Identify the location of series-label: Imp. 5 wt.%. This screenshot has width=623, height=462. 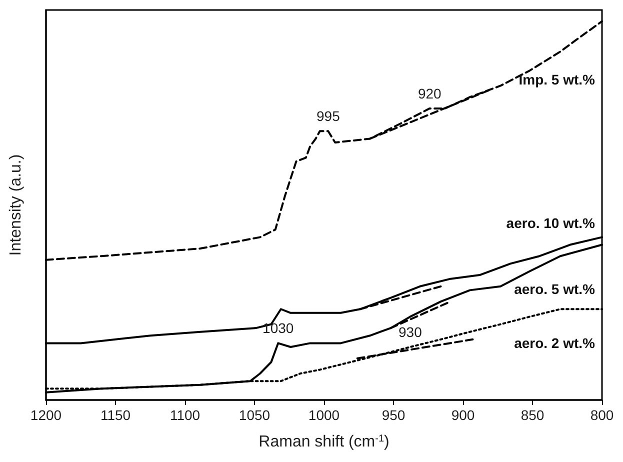
(557, 79).